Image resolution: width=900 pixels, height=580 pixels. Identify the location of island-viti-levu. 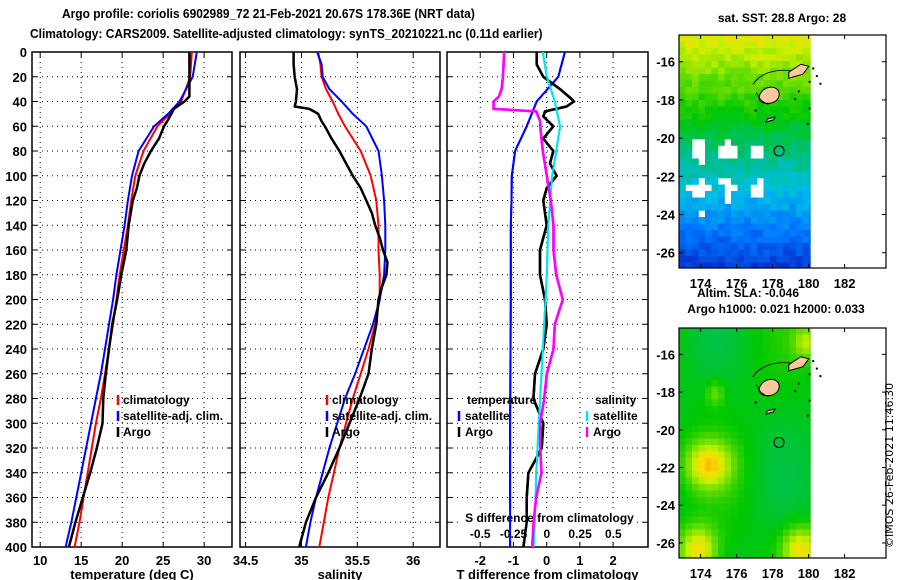
(769, 95).